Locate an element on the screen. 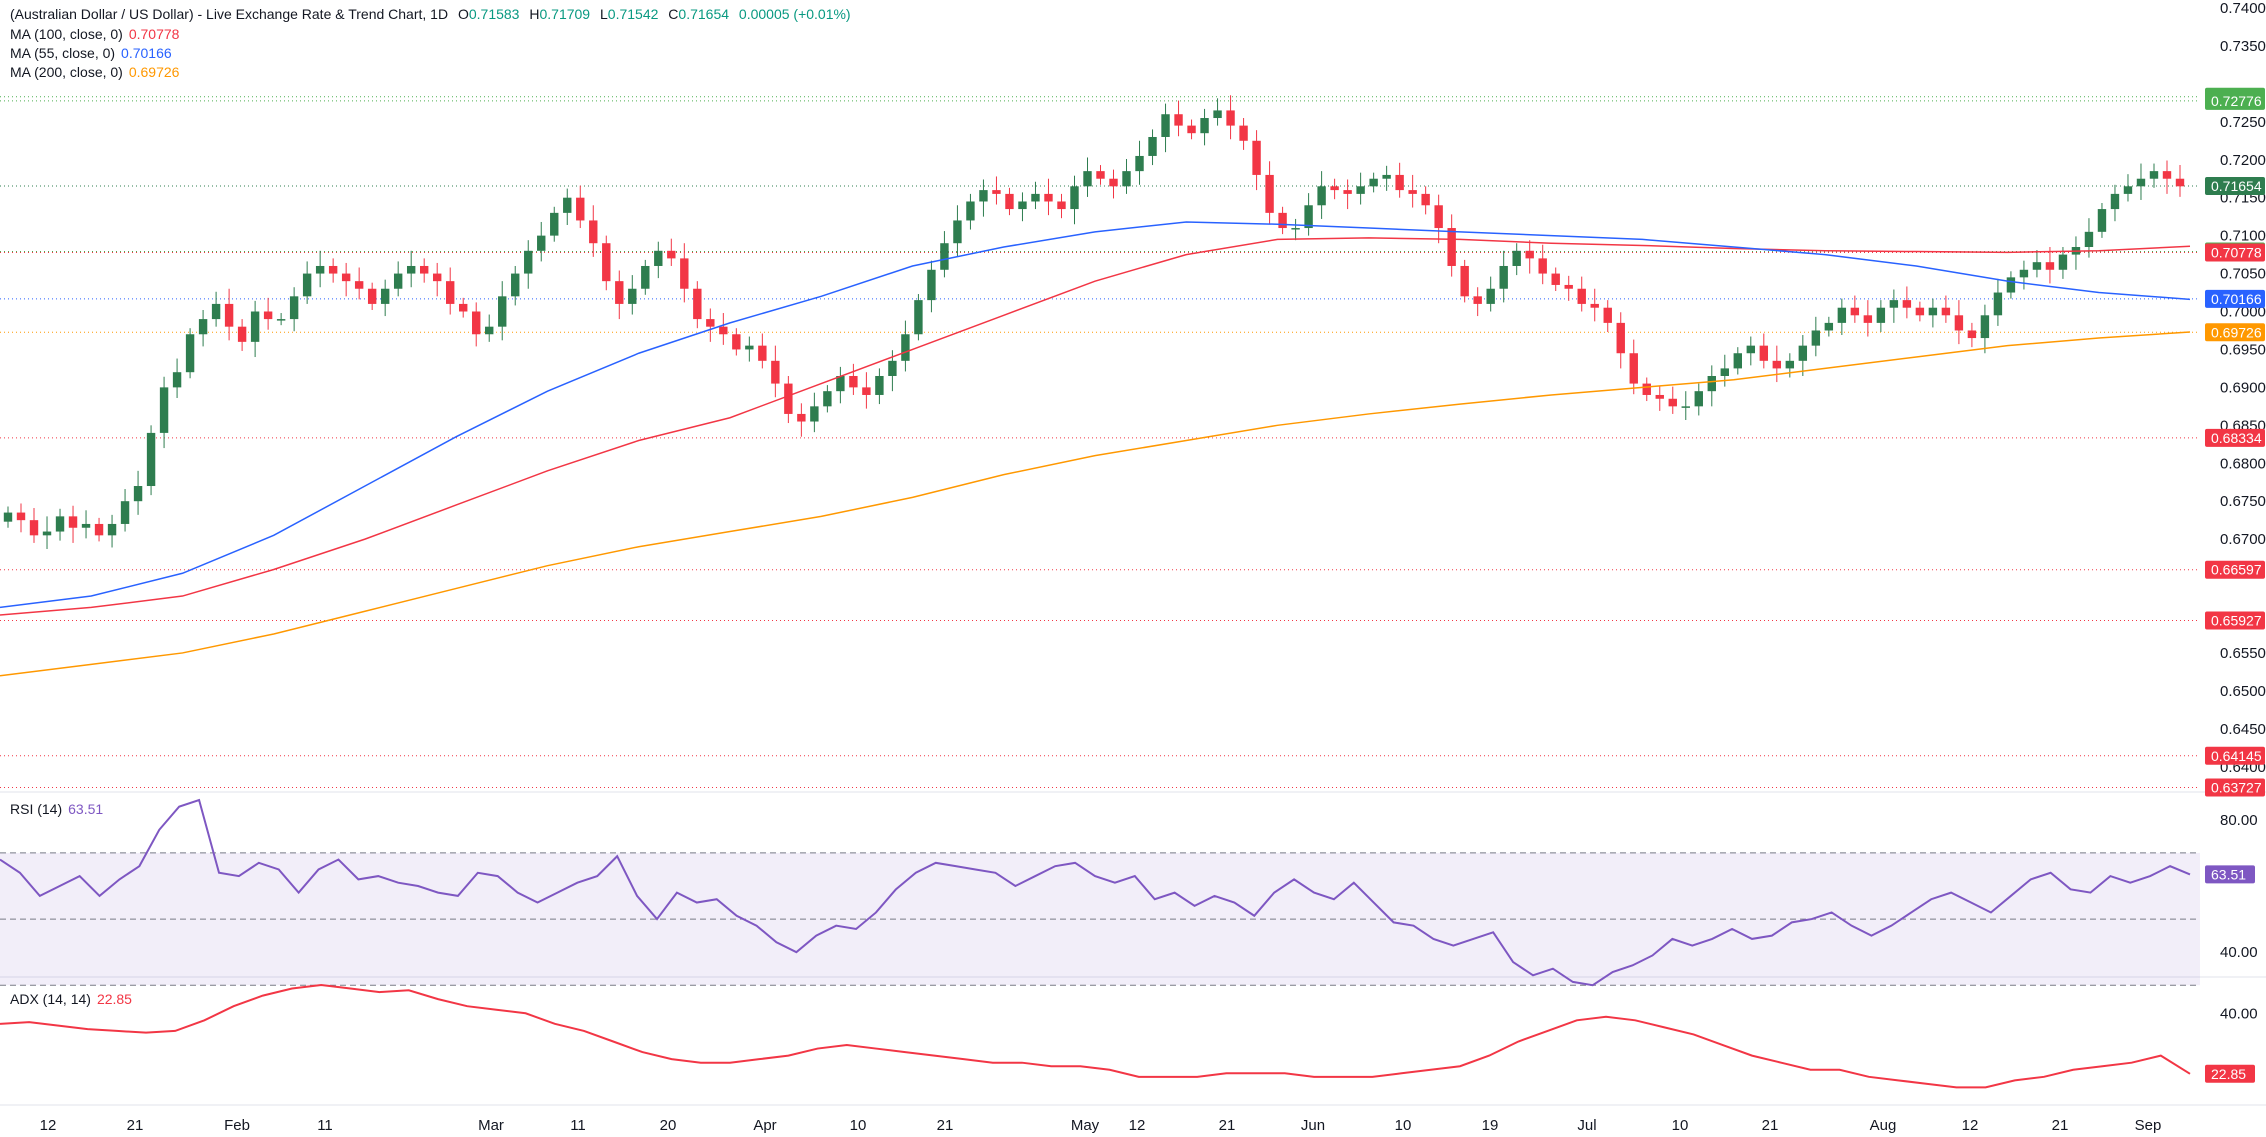 Image resolution: width=2266 pixels, height=1137 pixels. ma200-legend: MA (200, close, 0) 0.69726 is located at coordinates (97, 72).